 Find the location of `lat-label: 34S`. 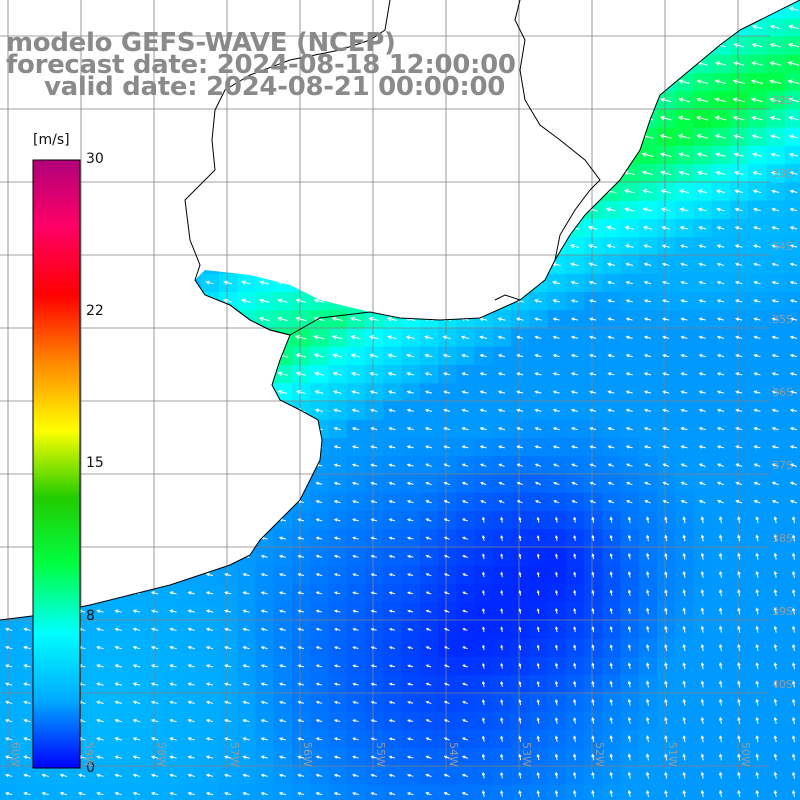

lat-label: 34S is located at coordinates (782, 246).